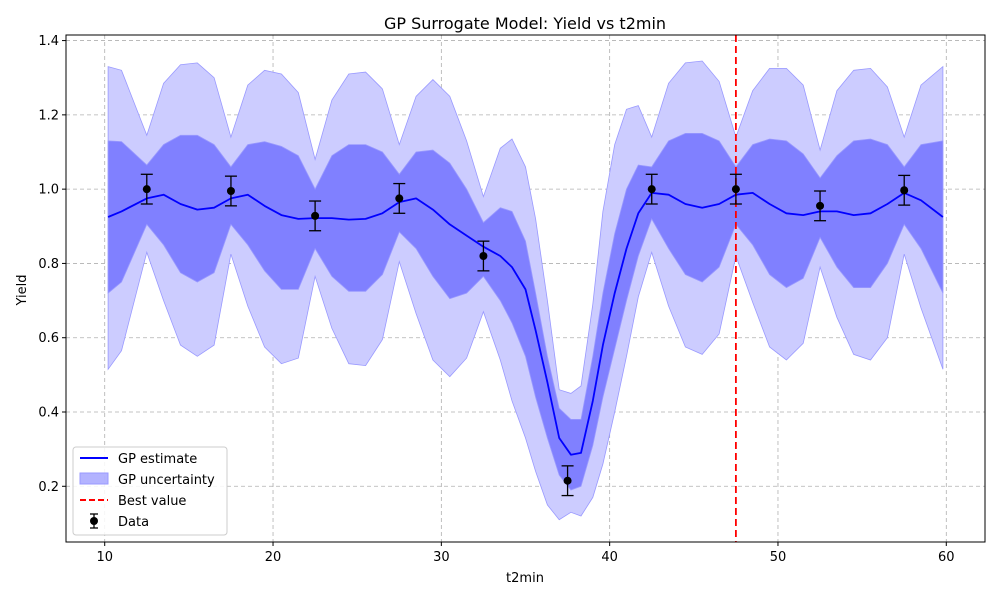 The width and height of the screenshot is (1000, 600). I want to click on y-tick-label: 1.4, so click(48, 41).